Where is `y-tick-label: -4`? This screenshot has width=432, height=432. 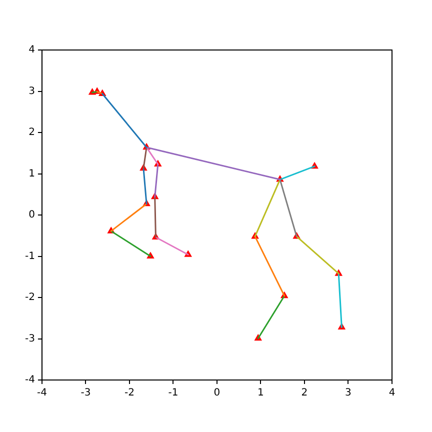 y-tick-label: -4 is located at coordinates (29, 380).